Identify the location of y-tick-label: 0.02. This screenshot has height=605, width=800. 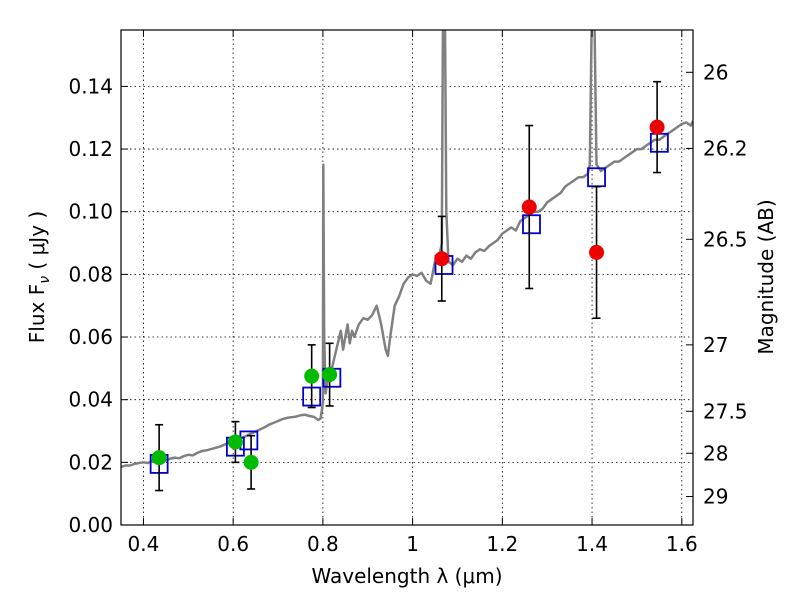
(90, 462).